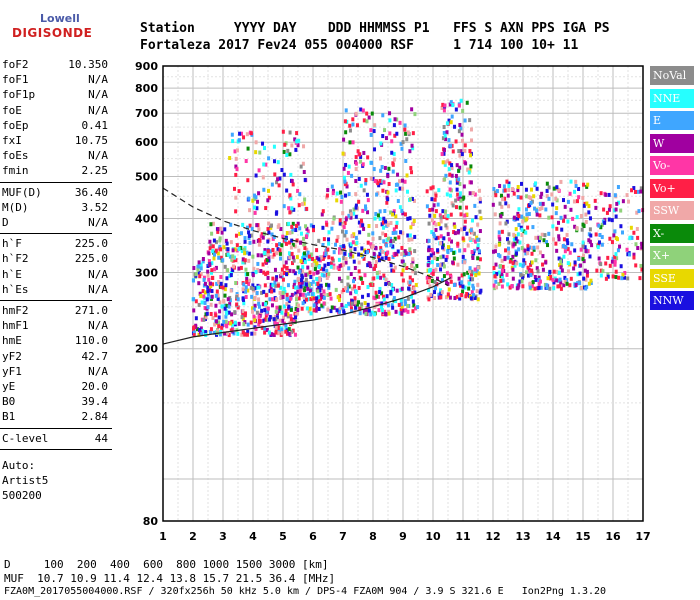 The height and width of the screenshot is (600, 700). Describe the element at coordinates (15, 207) in the screenshot. I see `param-name: M(D)` at that location.